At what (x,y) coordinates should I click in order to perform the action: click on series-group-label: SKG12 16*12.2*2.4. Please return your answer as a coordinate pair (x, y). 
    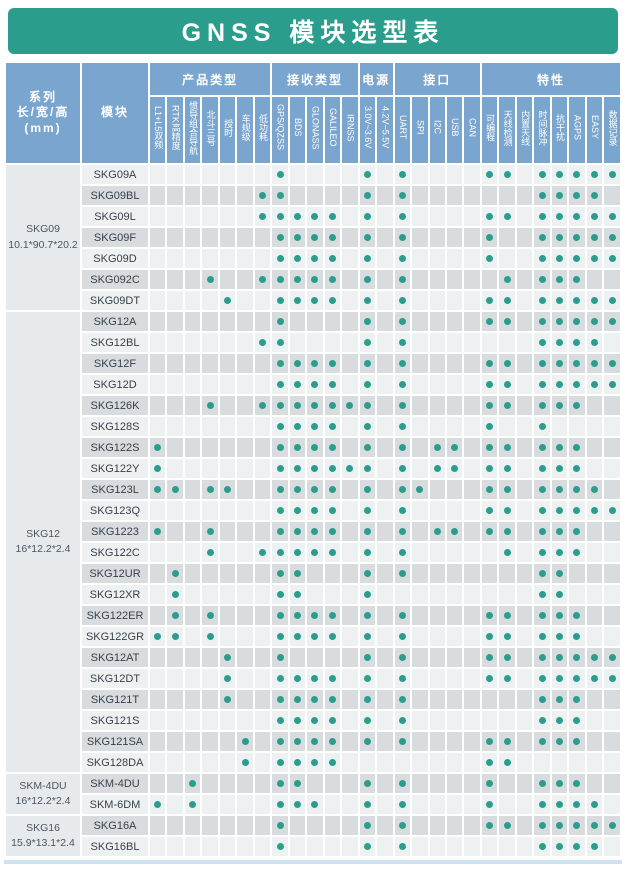
    Looking at the image, I should click on (43, 542).